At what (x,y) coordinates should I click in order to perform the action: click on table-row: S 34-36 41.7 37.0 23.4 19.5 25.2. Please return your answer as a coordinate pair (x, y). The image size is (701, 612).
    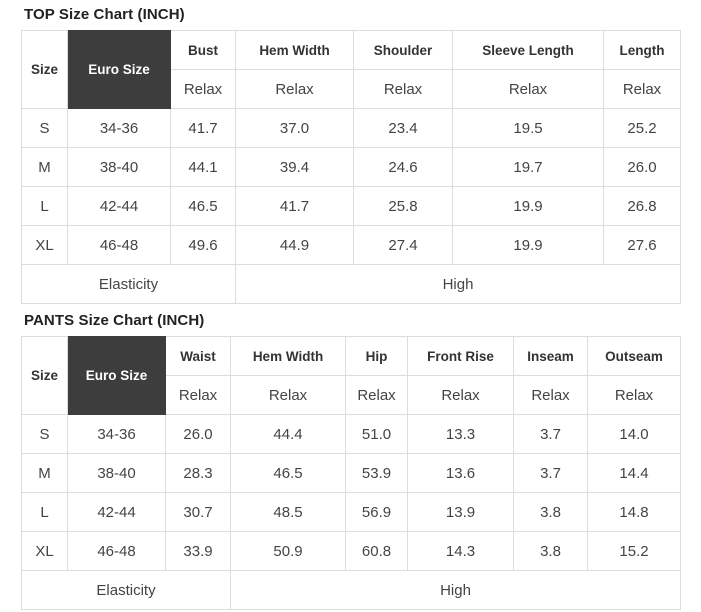
    Looking at the image, I should click on (351, 128).